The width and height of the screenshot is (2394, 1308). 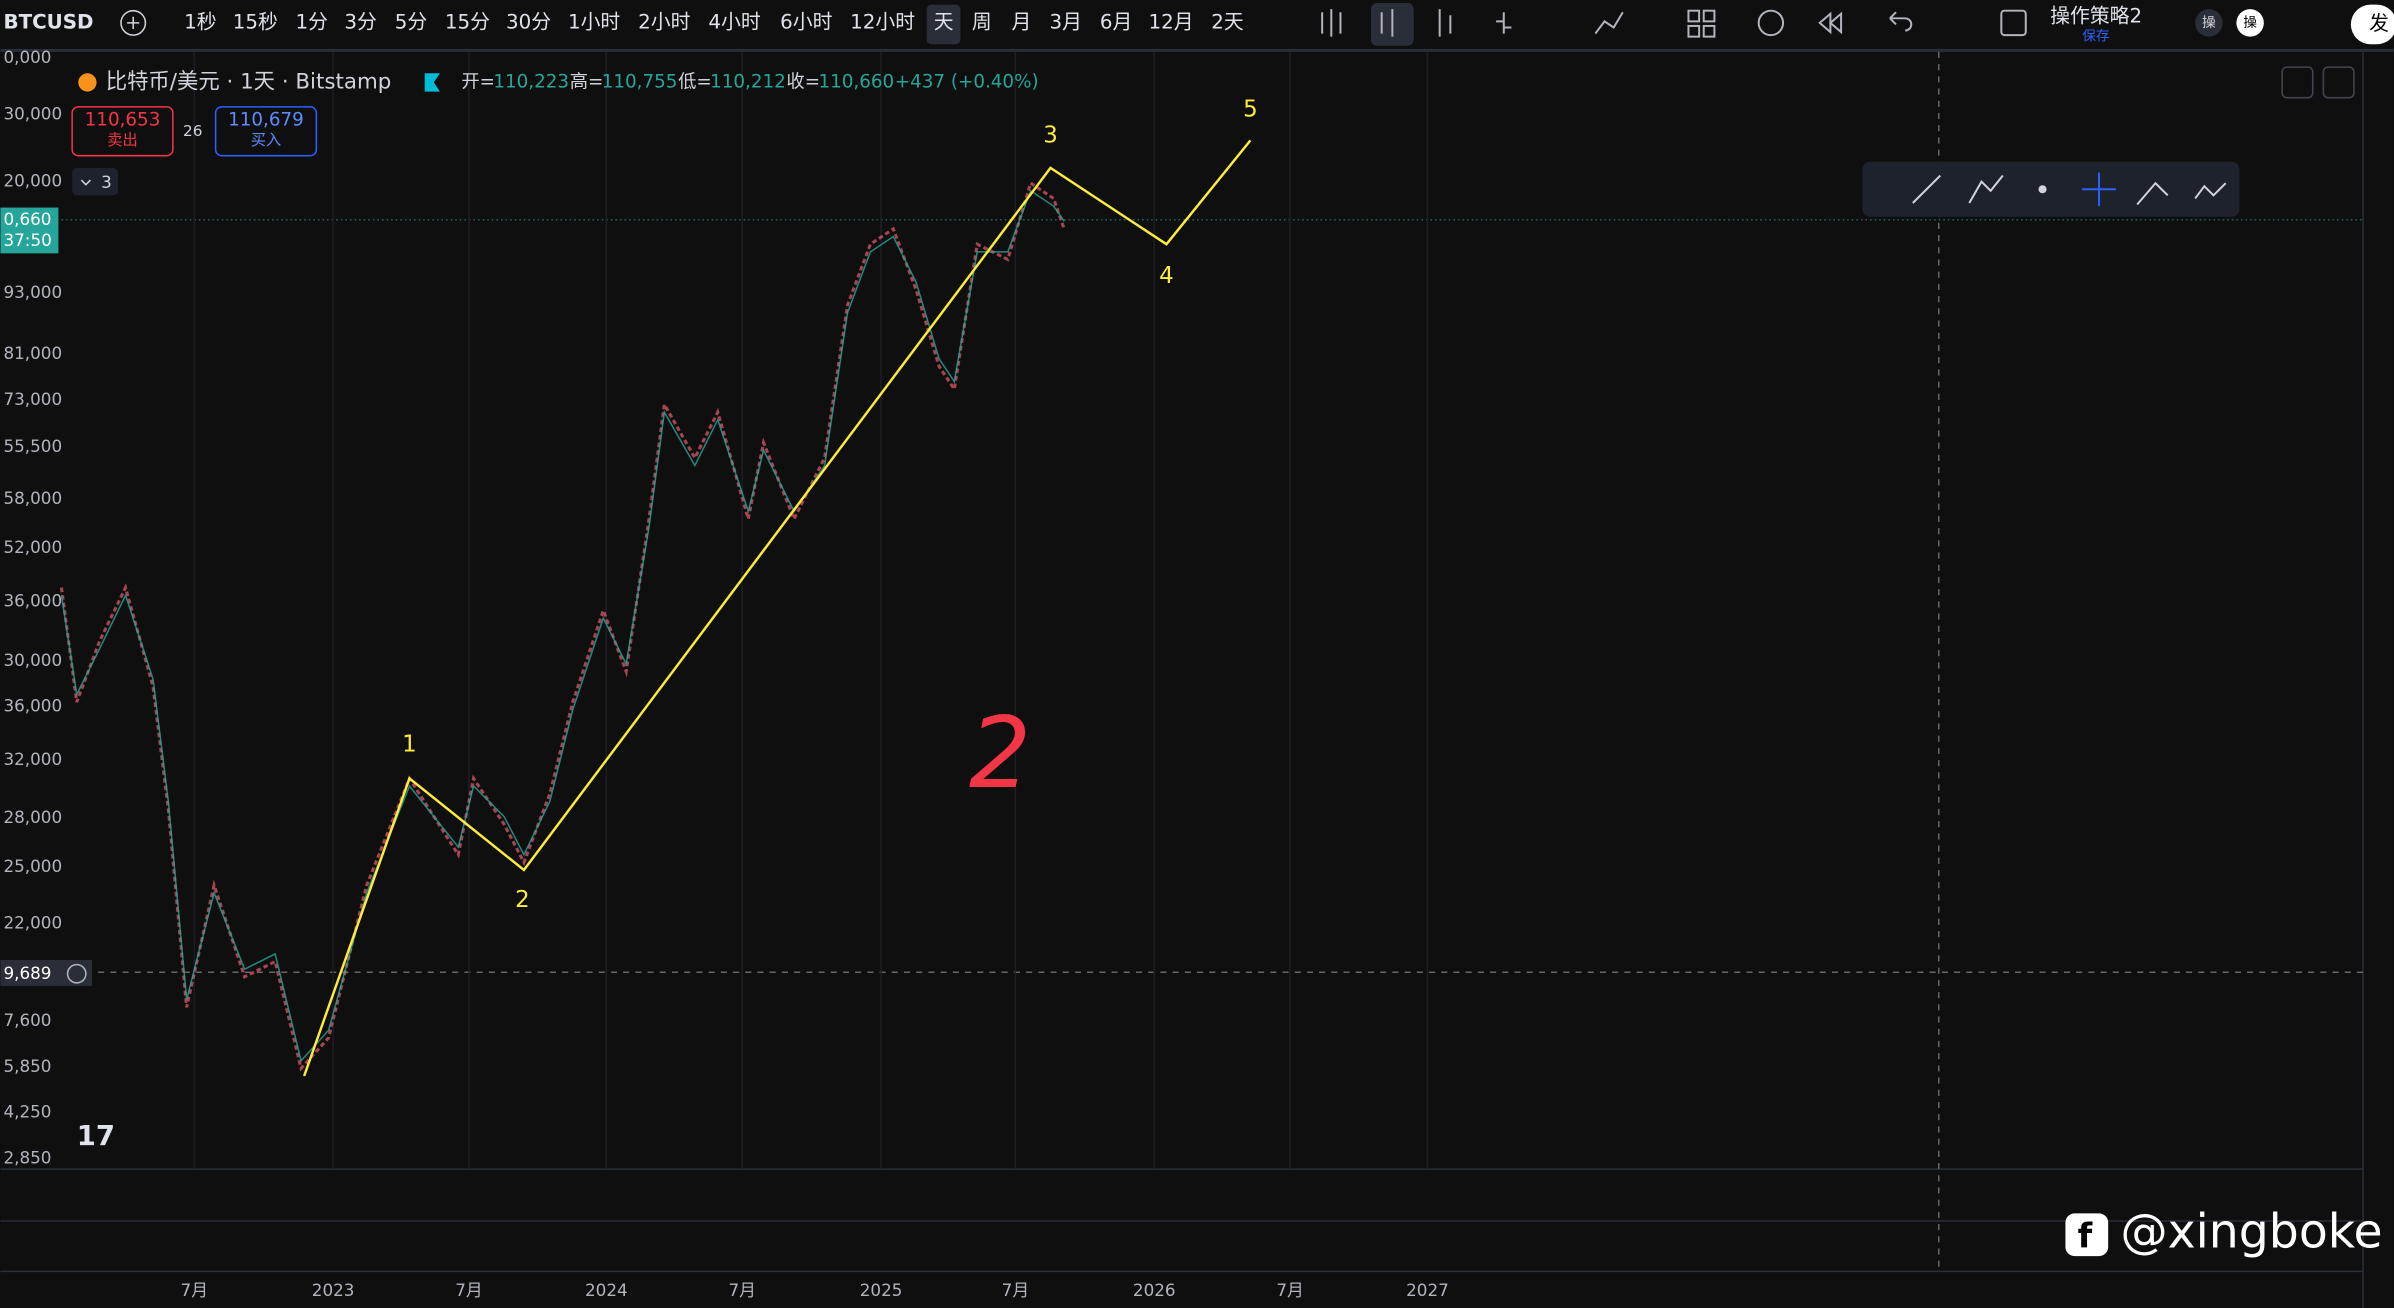 I want to click on price-label: 28,000, so click(x=32, y=817).